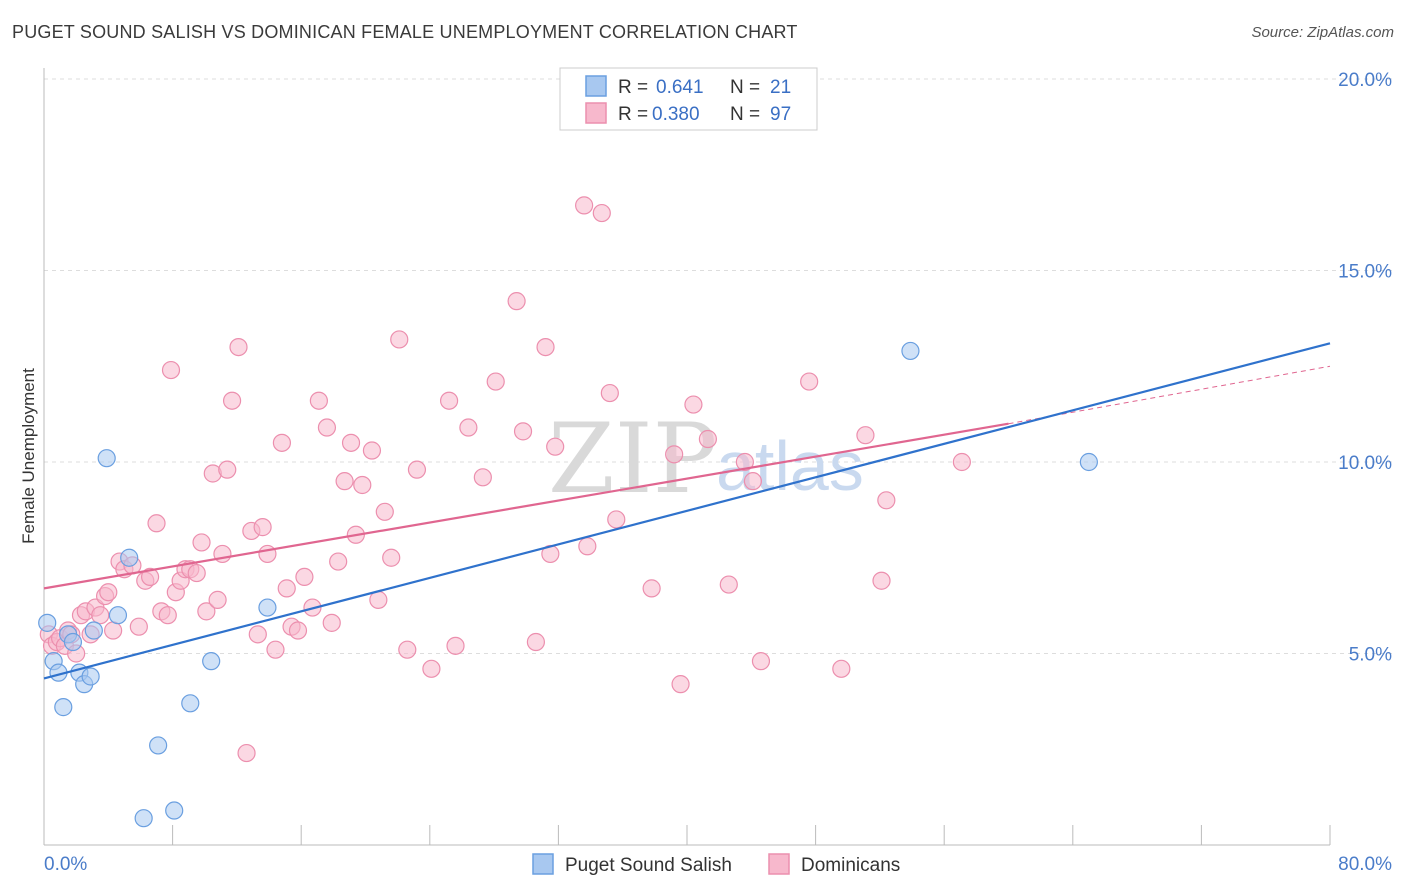  What do you see at coordinates (596, 113) in the screenshot?
I see `legend-swatch-pink` at bounding box center [596, 113].